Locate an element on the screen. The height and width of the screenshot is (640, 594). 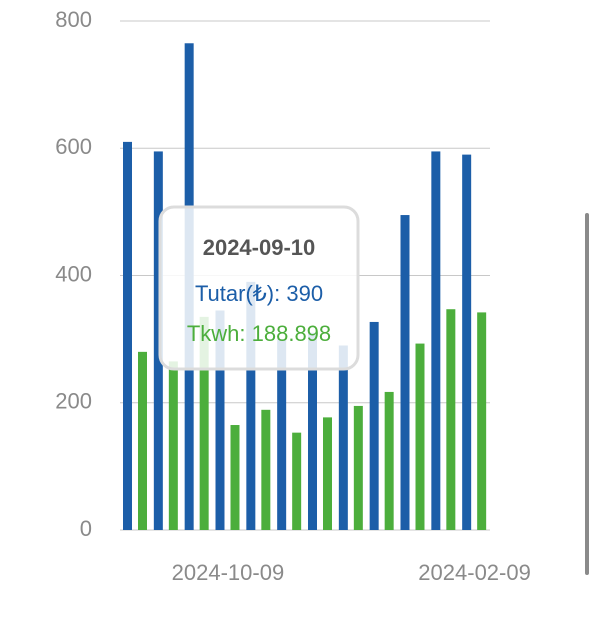
y-tick-label: 0 is located at coordinates (86, 528).